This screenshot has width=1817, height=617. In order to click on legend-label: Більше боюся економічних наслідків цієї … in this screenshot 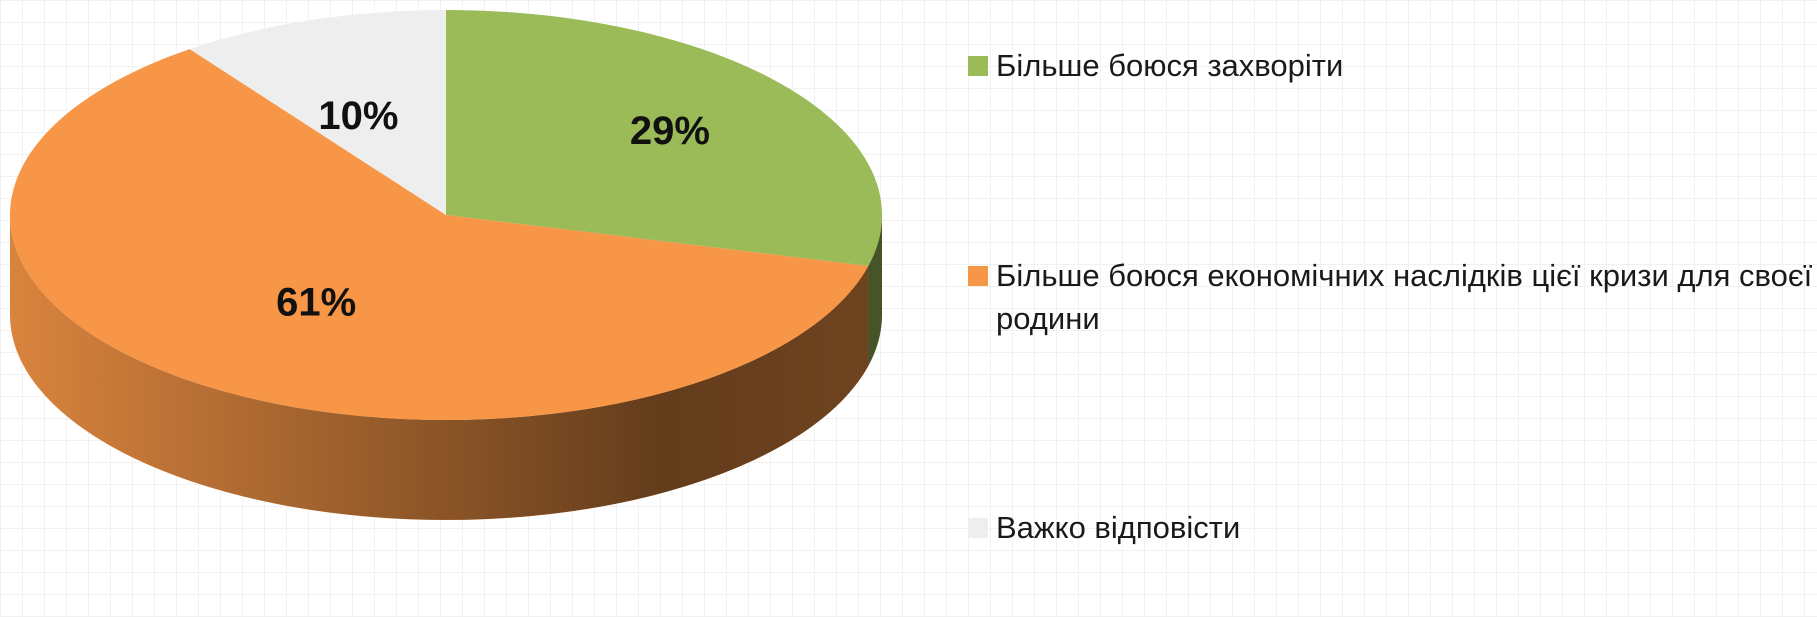, I will do `click(1404, 296)`.